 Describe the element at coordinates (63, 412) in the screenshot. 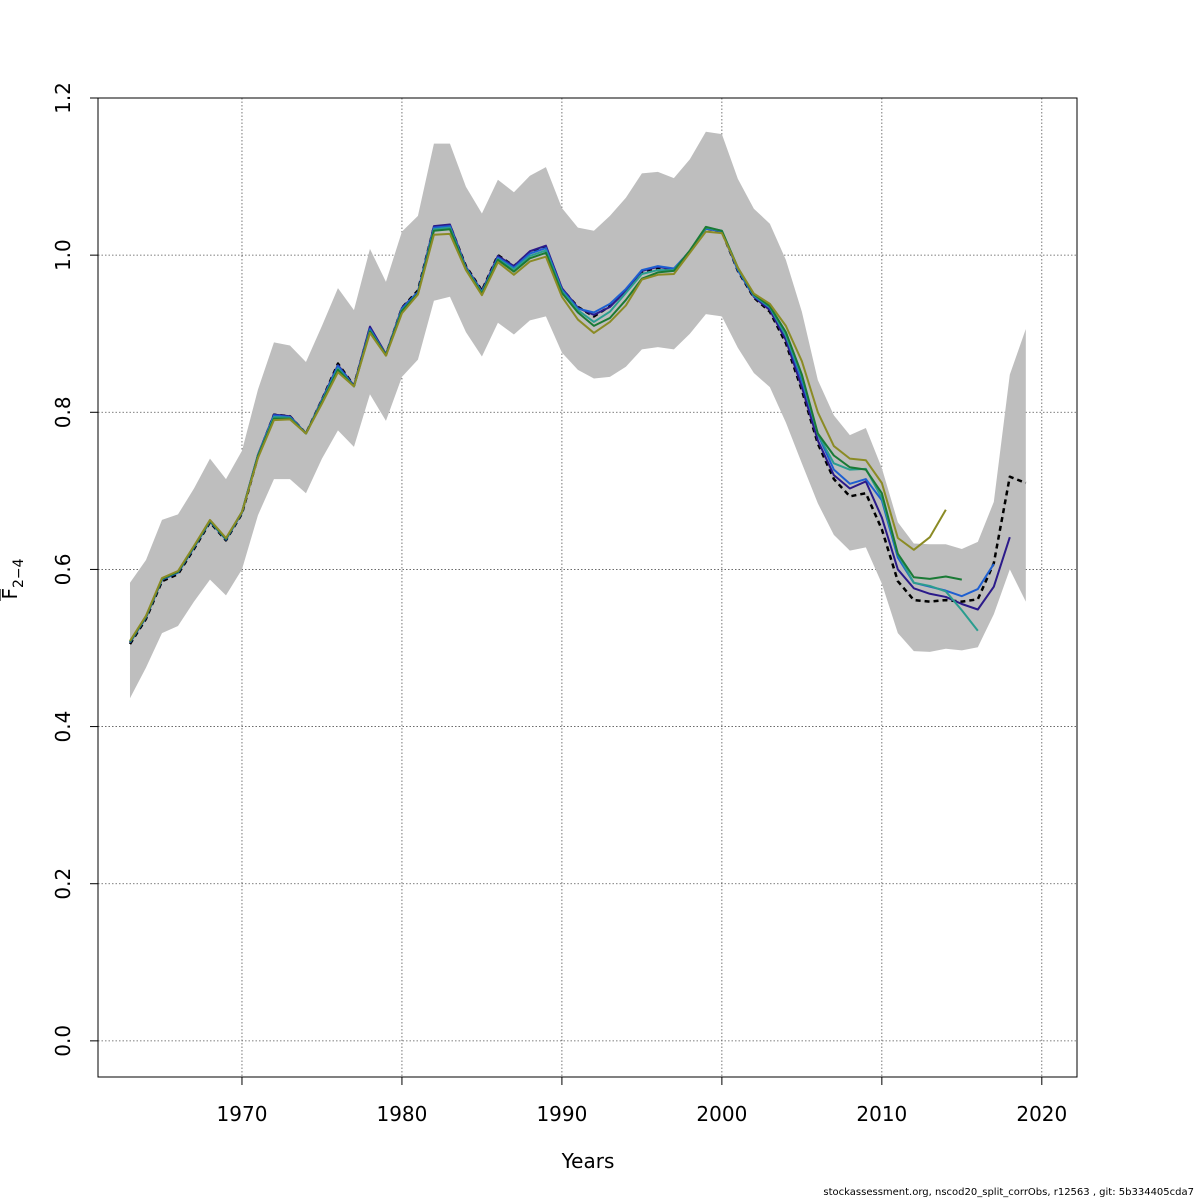

I see `y-tick-label: 0.8` at that location.